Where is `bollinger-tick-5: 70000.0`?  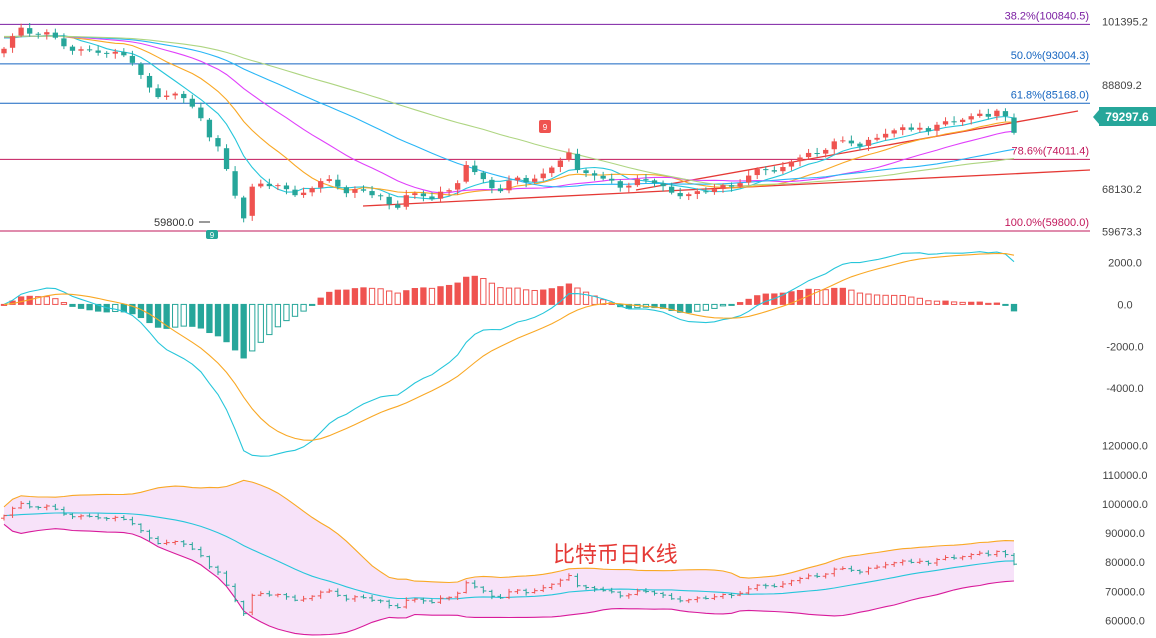 bollinger-tick-5: 70000.0 is located at coordinates (1125, 592).